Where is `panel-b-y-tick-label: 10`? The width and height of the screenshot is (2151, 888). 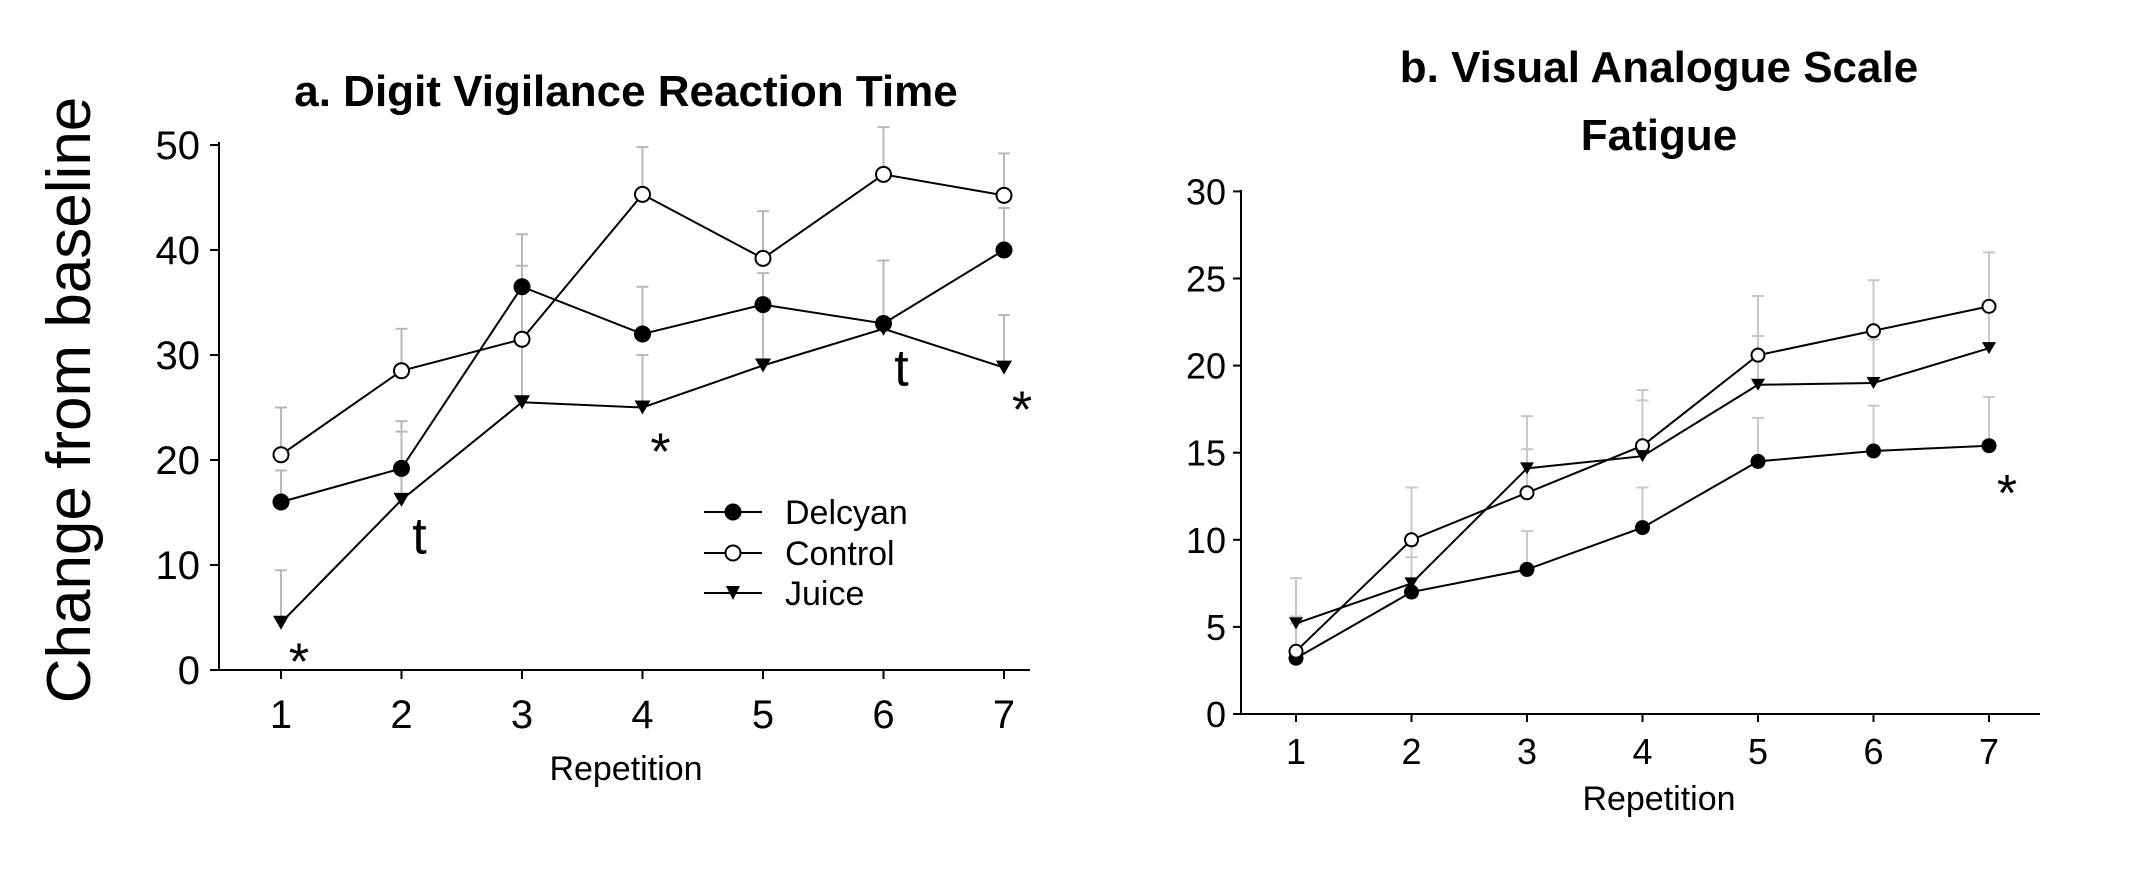 panel-b-y-tick-label: 10 is located at coordinates (1206, 540).